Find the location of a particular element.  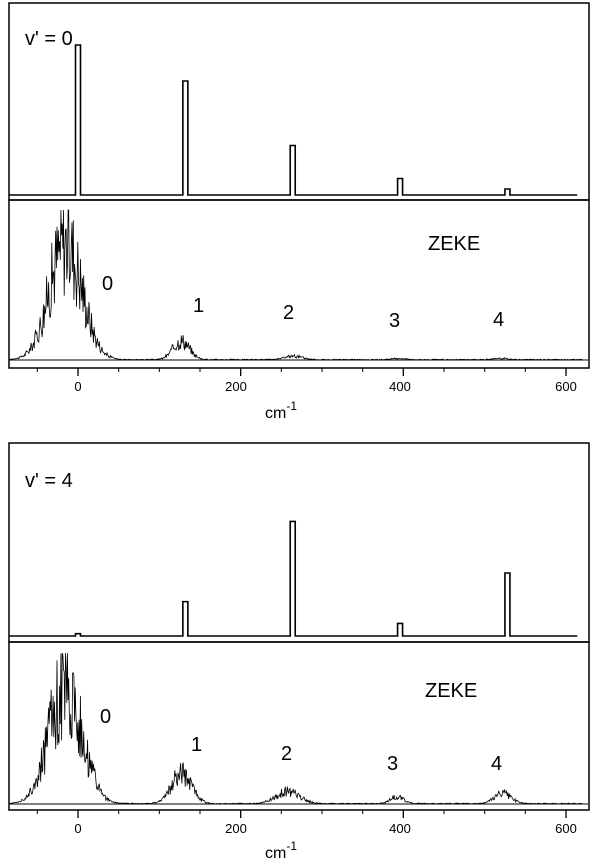

bottom-band-label-2: 2 is located at coordinates (286, 754).